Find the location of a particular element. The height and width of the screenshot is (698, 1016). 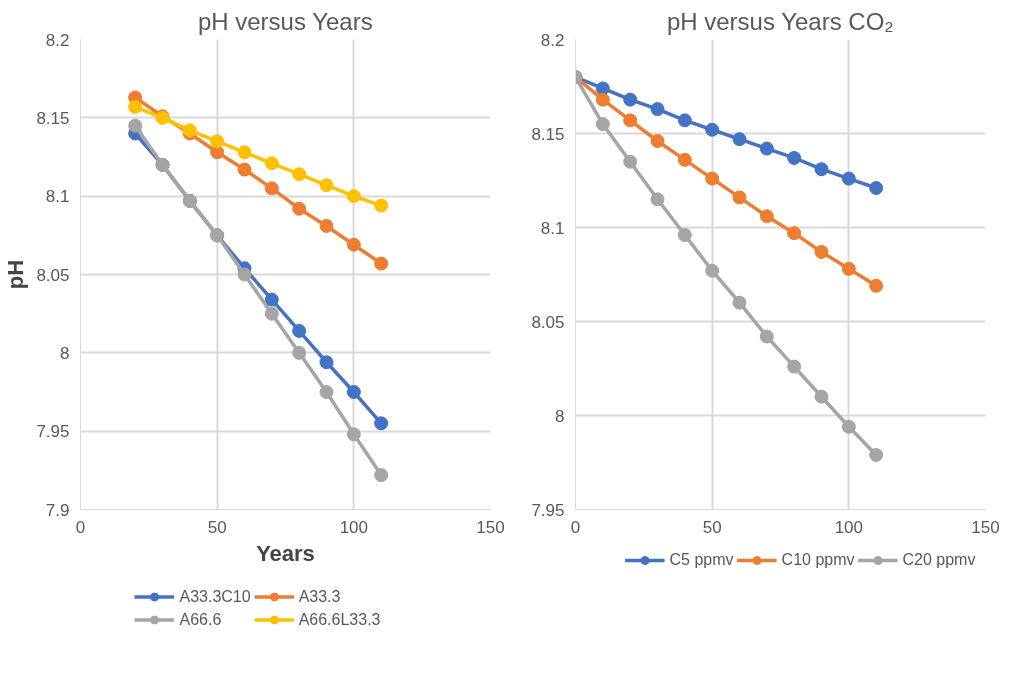

legend-label: C20 ppmv is located at coordinates (939, 560).